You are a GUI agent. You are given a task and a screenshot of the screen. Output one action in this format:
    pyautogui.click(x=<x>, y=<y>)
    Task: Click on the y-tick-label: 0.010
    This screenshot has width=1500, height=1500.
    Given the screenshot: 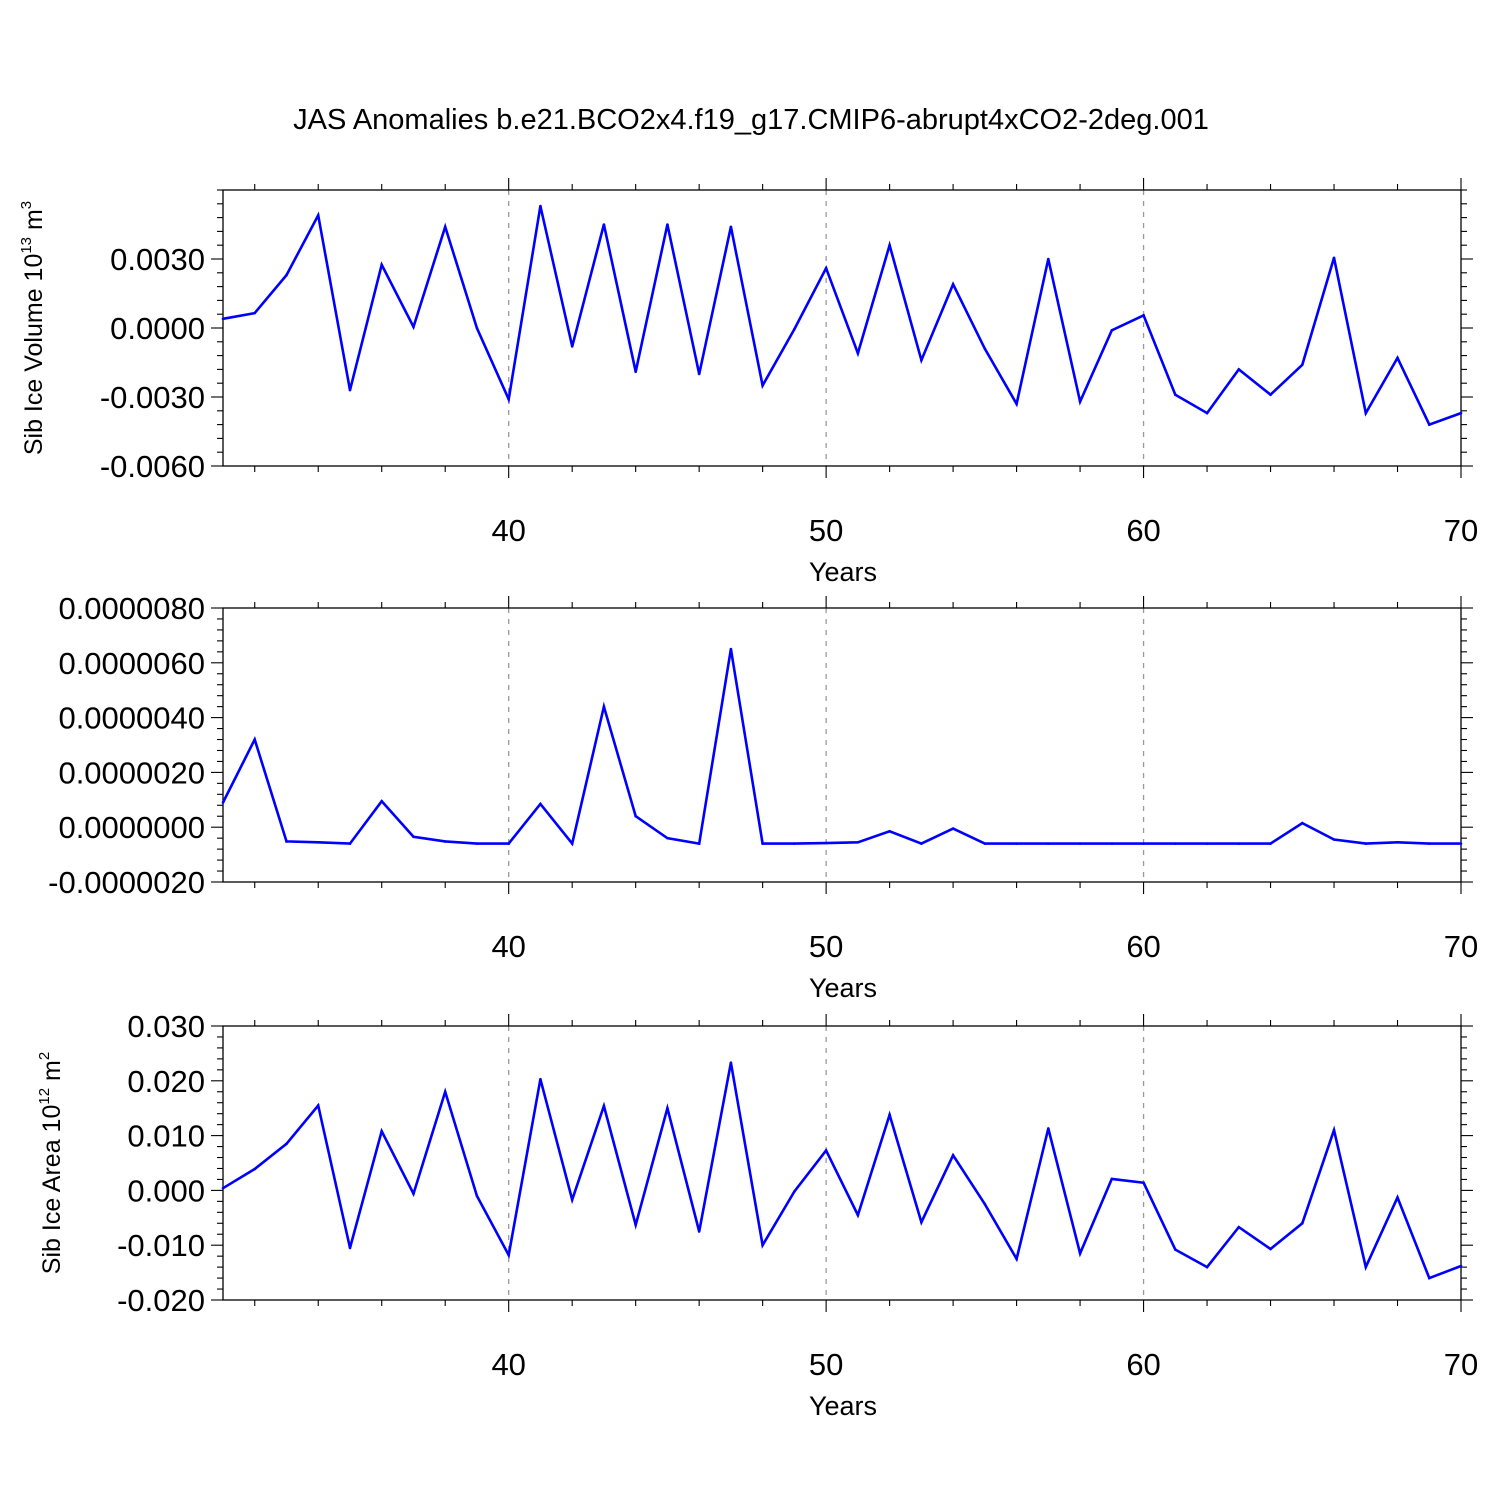 What is the action you would take?
    pyautogui.click(x=166, y=1136)
    